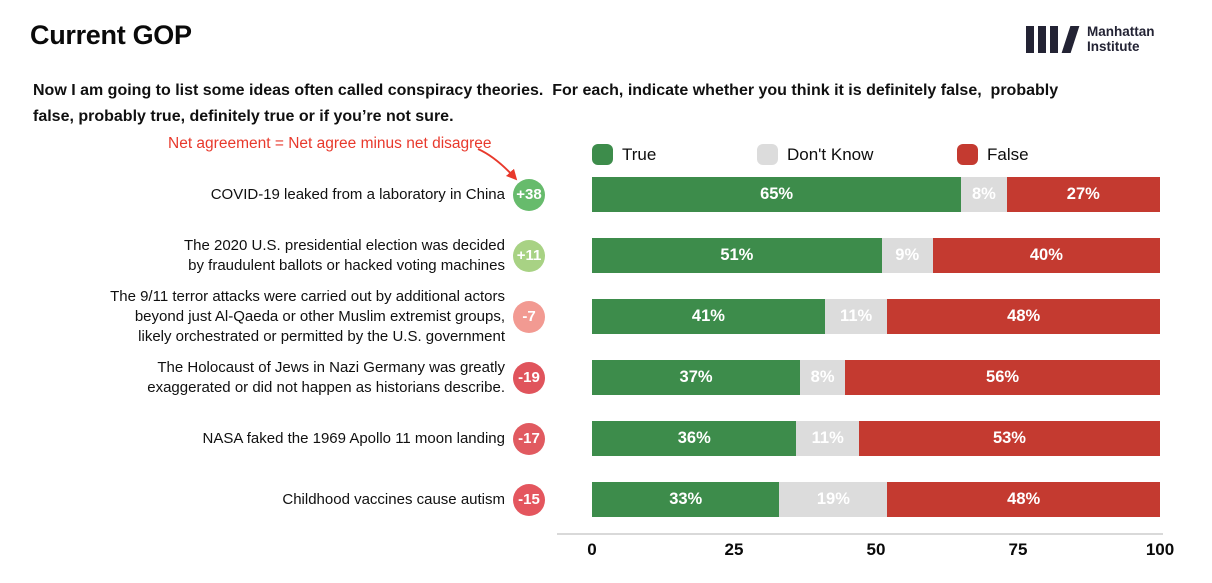 This screenshot has width=1212, height=583. I want to click on logo-text: Manhattan Institute, so click(1121, 39).